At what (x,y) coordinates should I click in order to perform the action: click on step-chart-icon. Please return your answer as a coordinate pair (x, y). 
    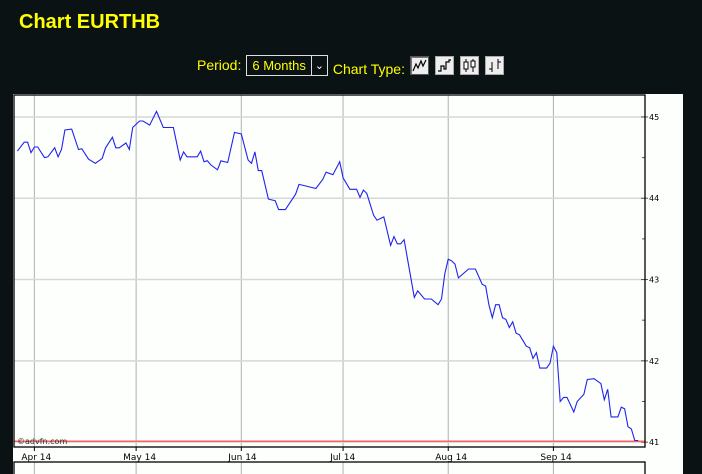
    Looking at the image, I should click on (444, 65).